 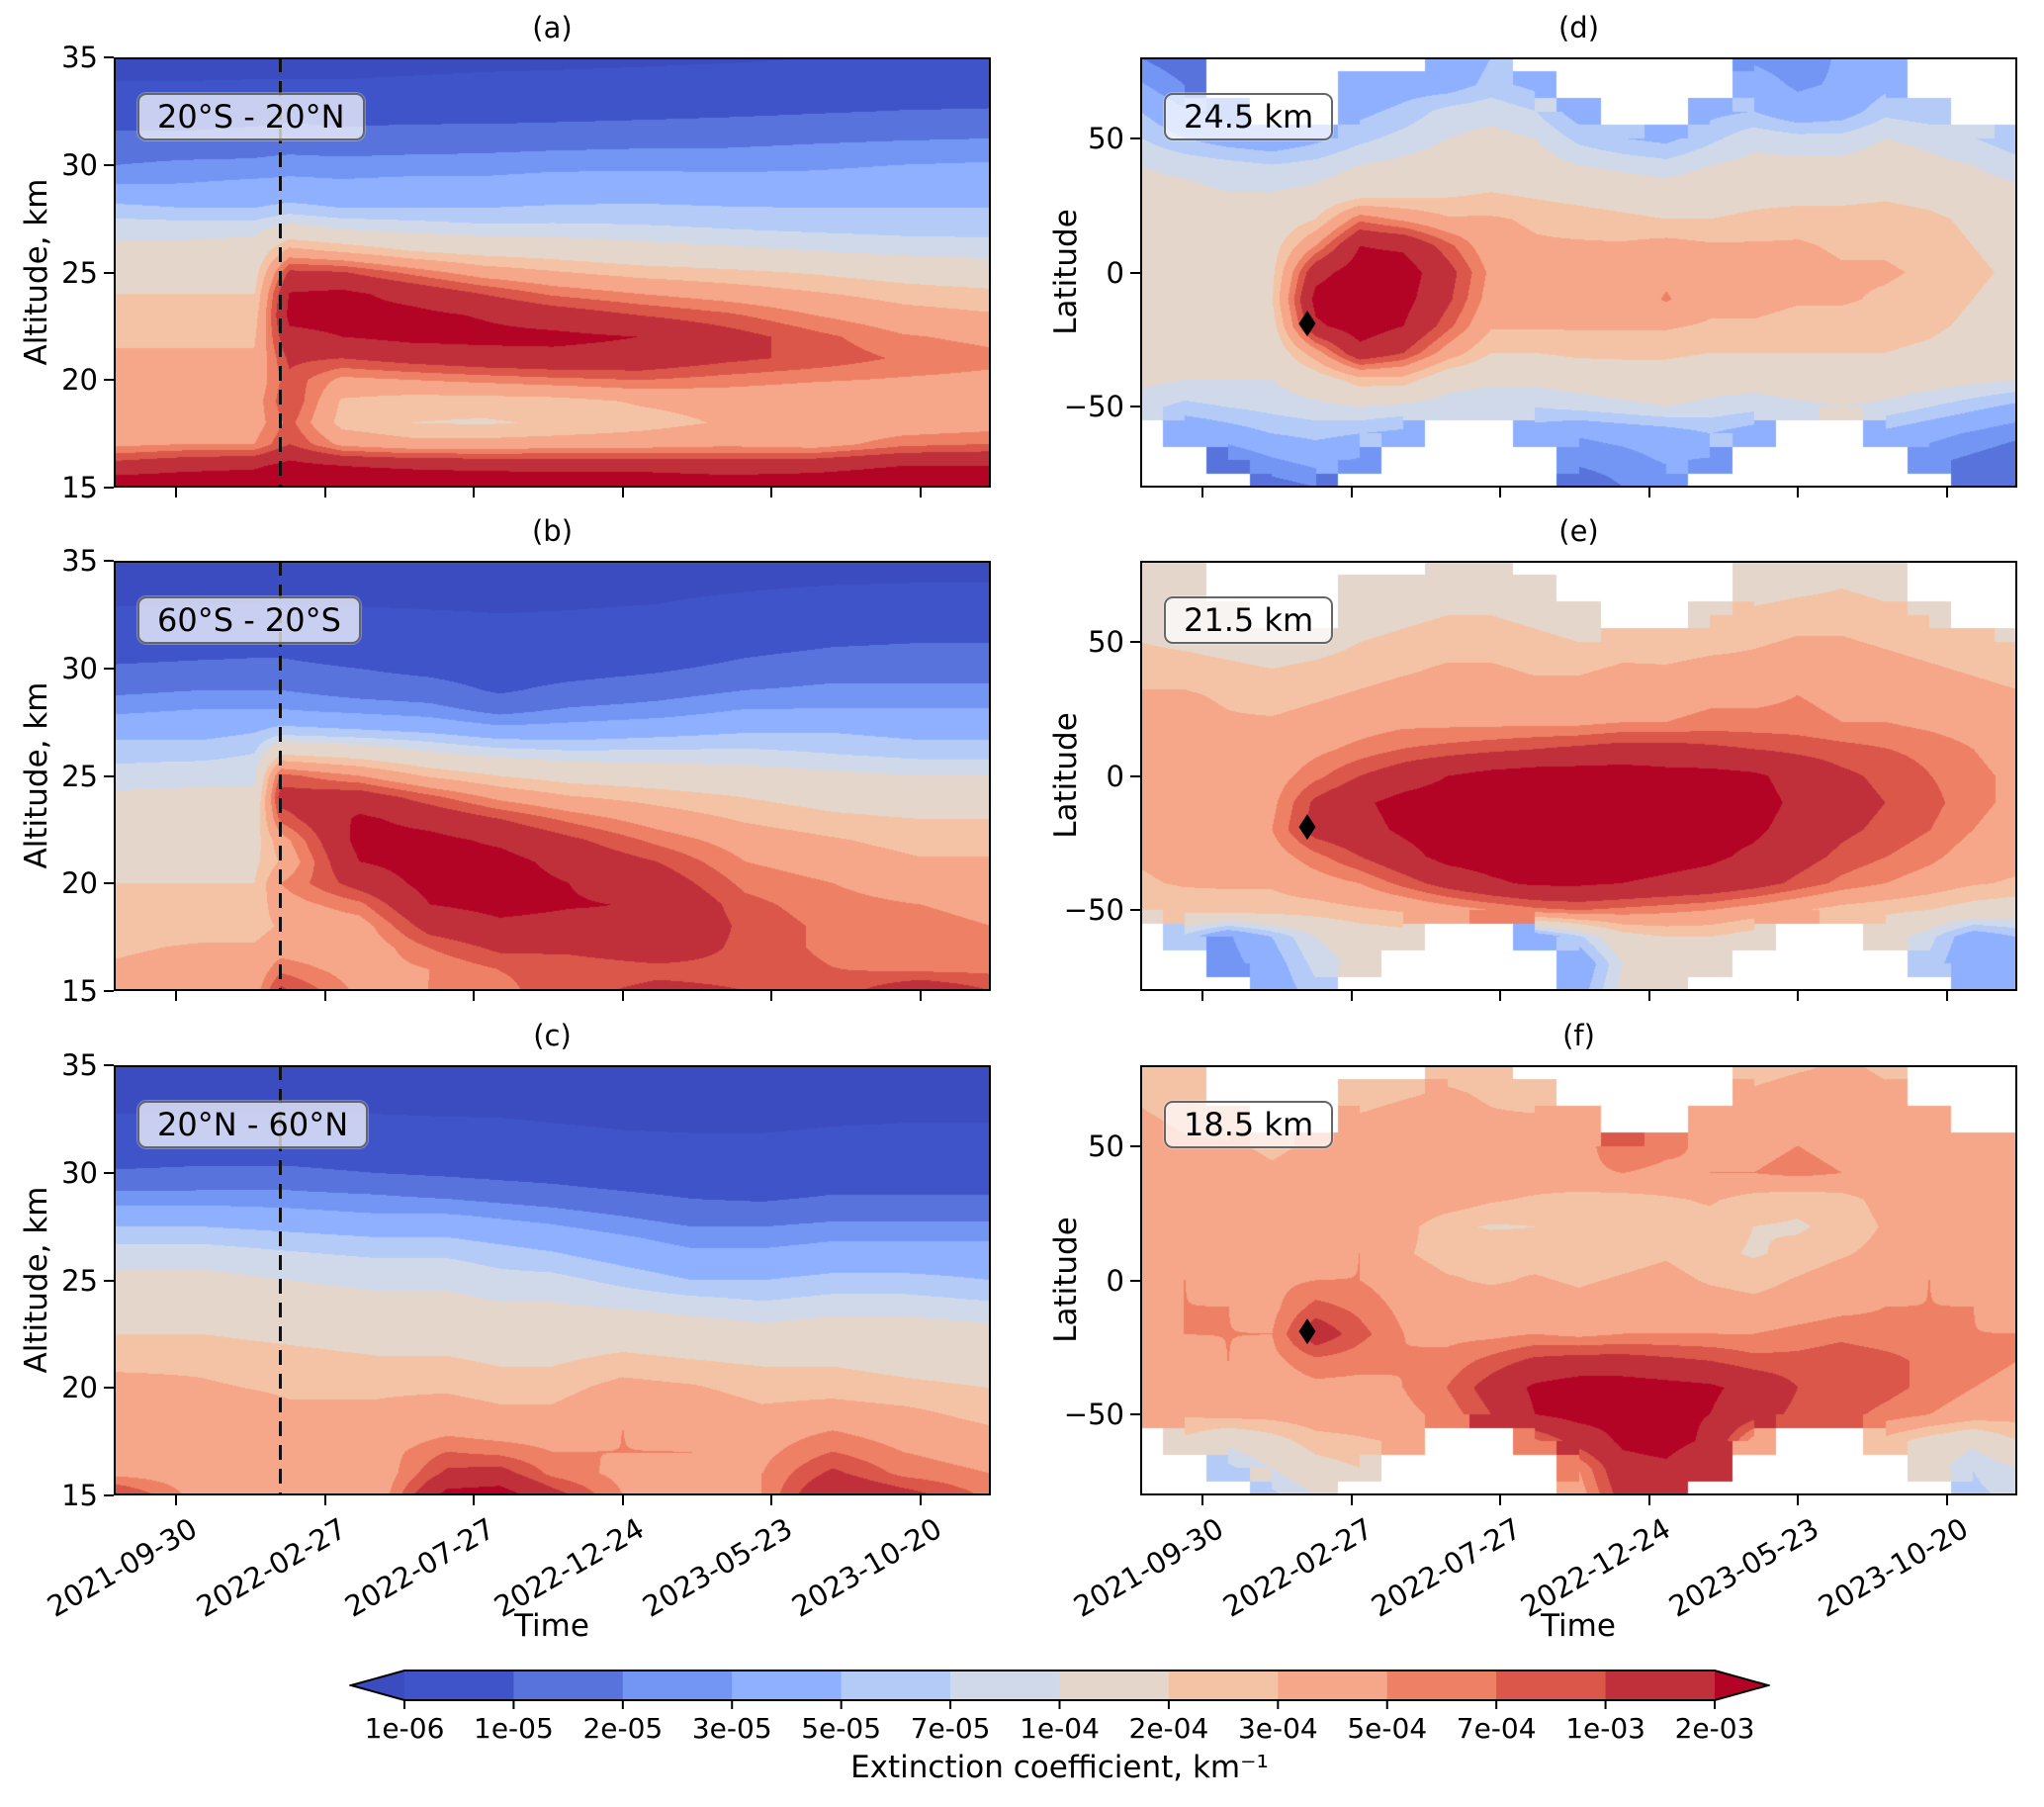 What do you see at coordinates (281, 272) in the screenshot?
I see `eruption-dashed-line` at bounding box center [281, 272].